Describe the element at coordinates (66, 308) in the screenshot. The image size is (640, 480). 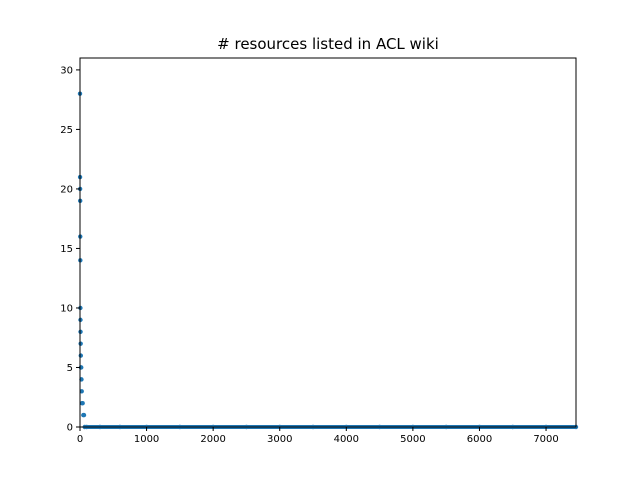
I see `y-tick-label: 10` at that location.